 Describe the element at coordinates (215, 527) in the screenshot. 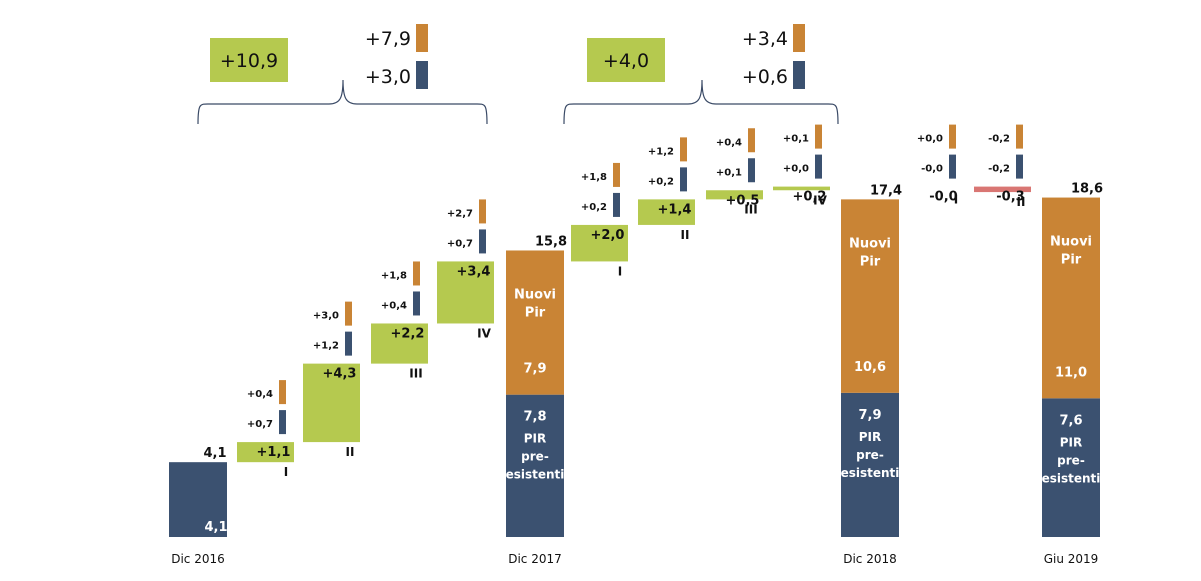

I see `pre-existing-value: 4,1` at that location.